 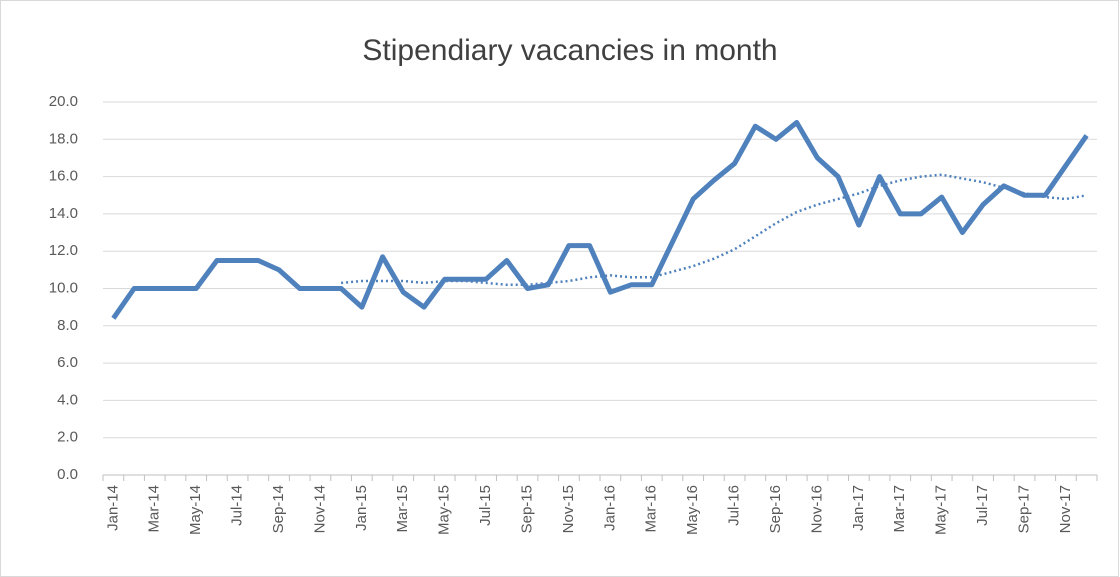 I want to click on x-tick-label: Jan-14, so click(x=112, y=508).